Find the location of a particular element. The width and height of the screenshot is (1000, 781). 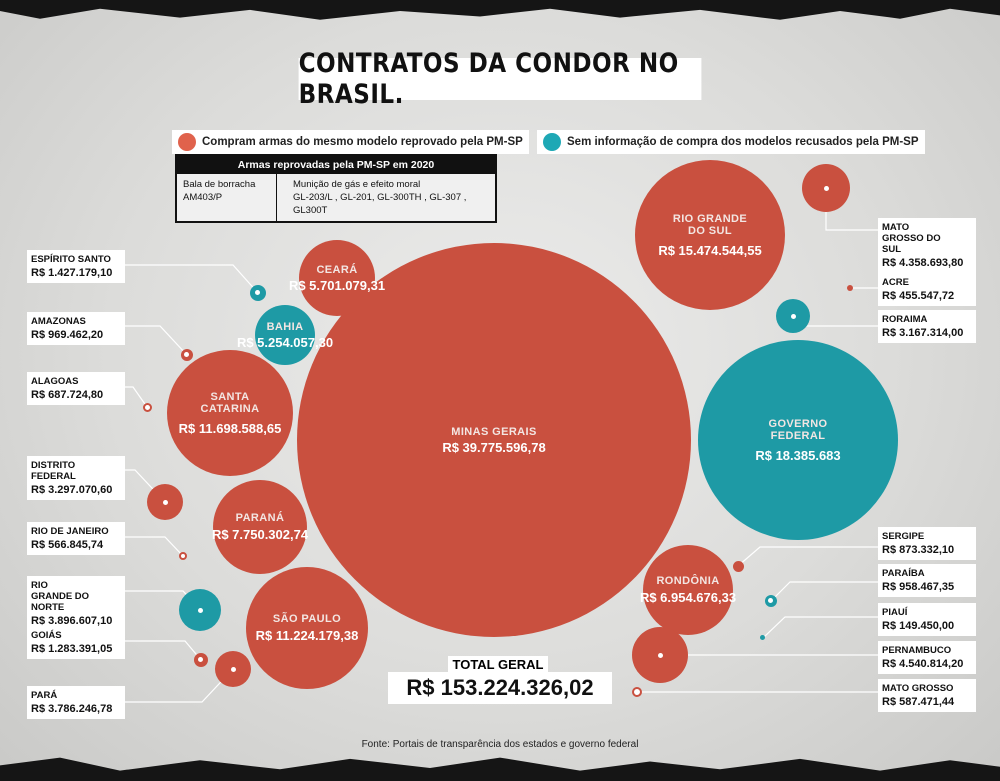

label-paraiba: PARAÍBA R$ 958.467,35 is located at coordinates (927, 580).